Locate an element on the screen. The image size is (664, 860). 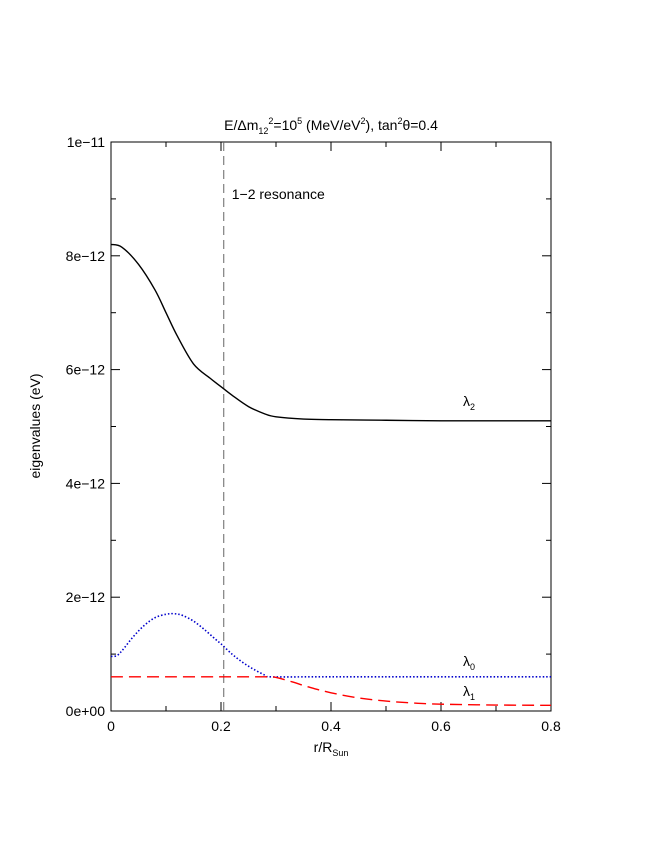
series-line-λ1 is located at coordinates (331, 691).